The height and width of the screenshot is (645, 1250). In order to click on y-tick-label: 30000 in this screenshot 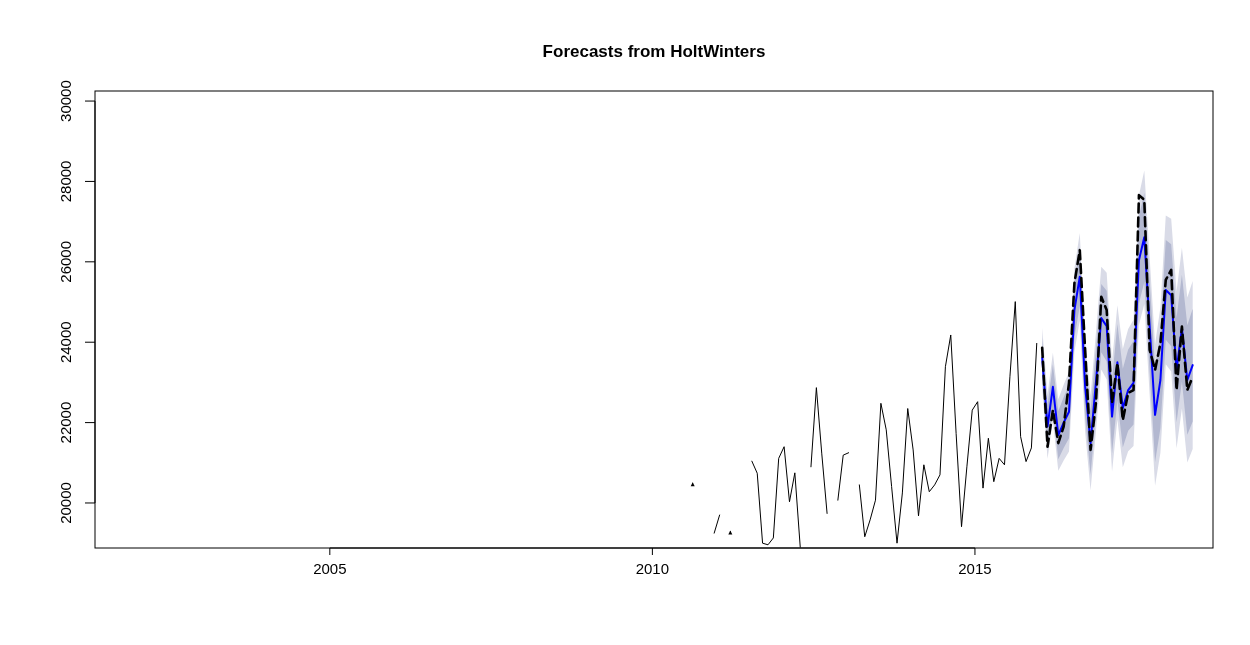, I will do `click(65, 101)`.